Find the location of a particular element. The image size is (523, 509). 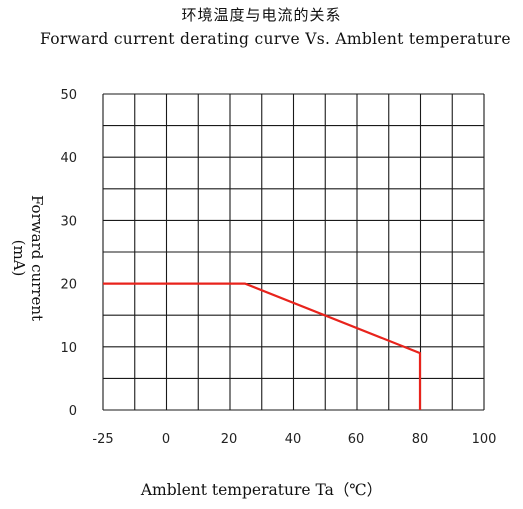

x-tick-label: -25 is located at coordinates (102, 439).